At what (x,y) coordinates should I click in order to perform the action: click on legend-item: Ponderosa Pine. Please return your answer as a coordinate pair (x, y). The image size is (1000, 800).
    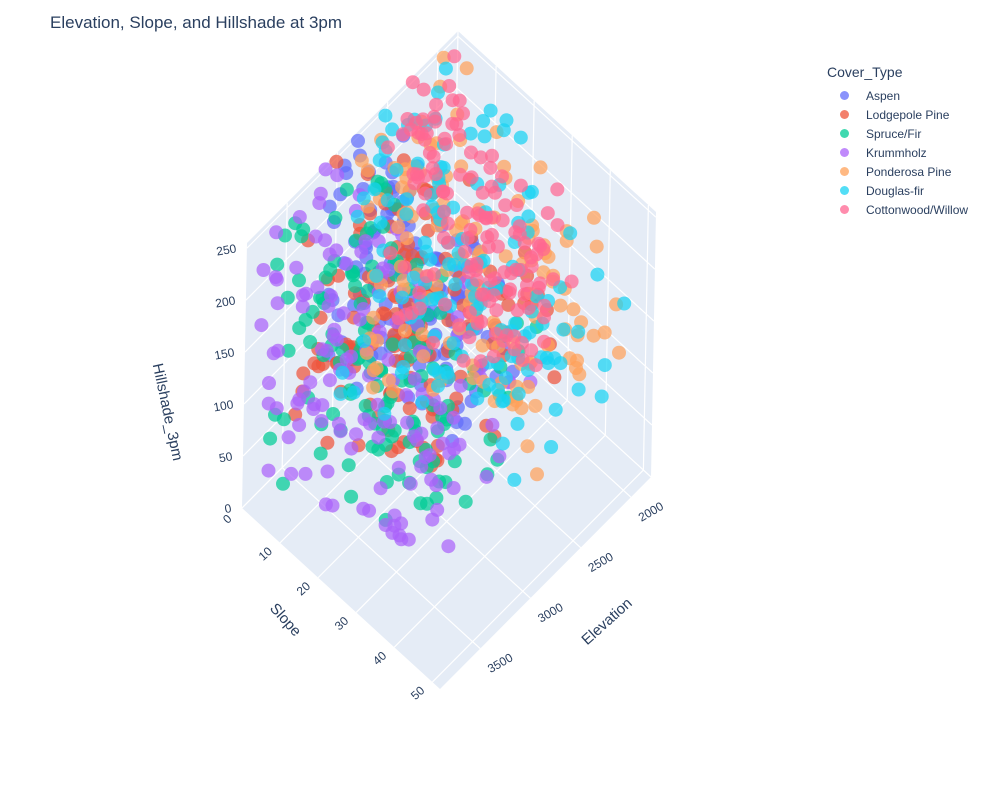
    Looking at the image, I should click on (897, 171).